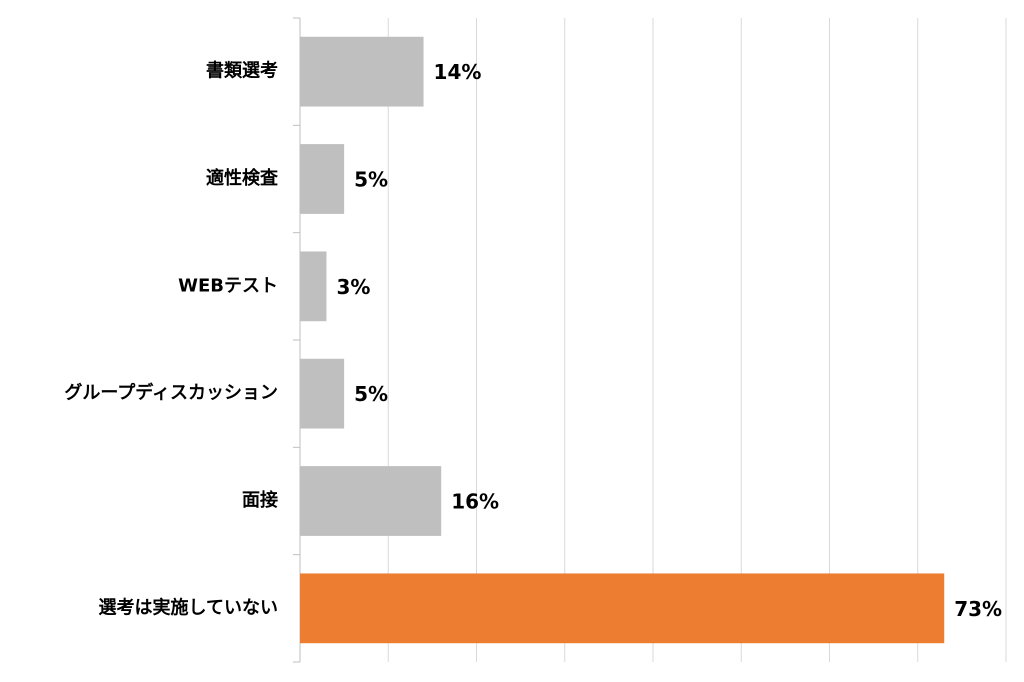  What do you see at coordinates (260, 500) in the screenshot?
I see `y-tick-label: 面接` at bounding box center [260, 500].